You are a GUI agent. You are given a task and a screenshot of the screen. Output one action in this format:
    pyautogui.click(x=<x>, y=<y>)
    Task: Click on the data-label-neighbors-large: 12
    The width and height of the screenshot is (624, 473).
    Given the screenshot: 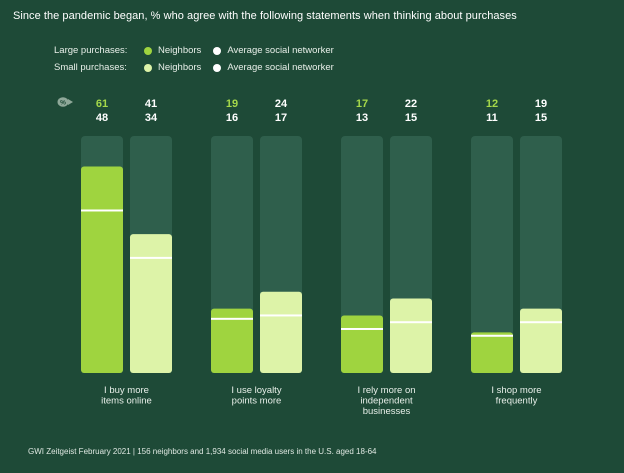 What is the action you would take?
    pyautogui.click(x=492, y=104)
    